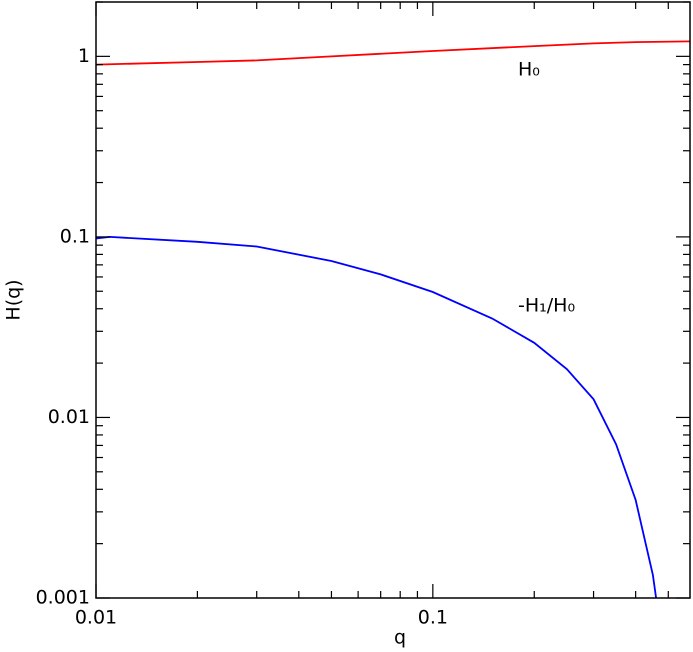 The height and width of the screenshot is (652, 693). What do you see at coordinates (75, 236) in the screenshot?
I see `y-tick-label: 0.1` at bounding box center [75, 236].